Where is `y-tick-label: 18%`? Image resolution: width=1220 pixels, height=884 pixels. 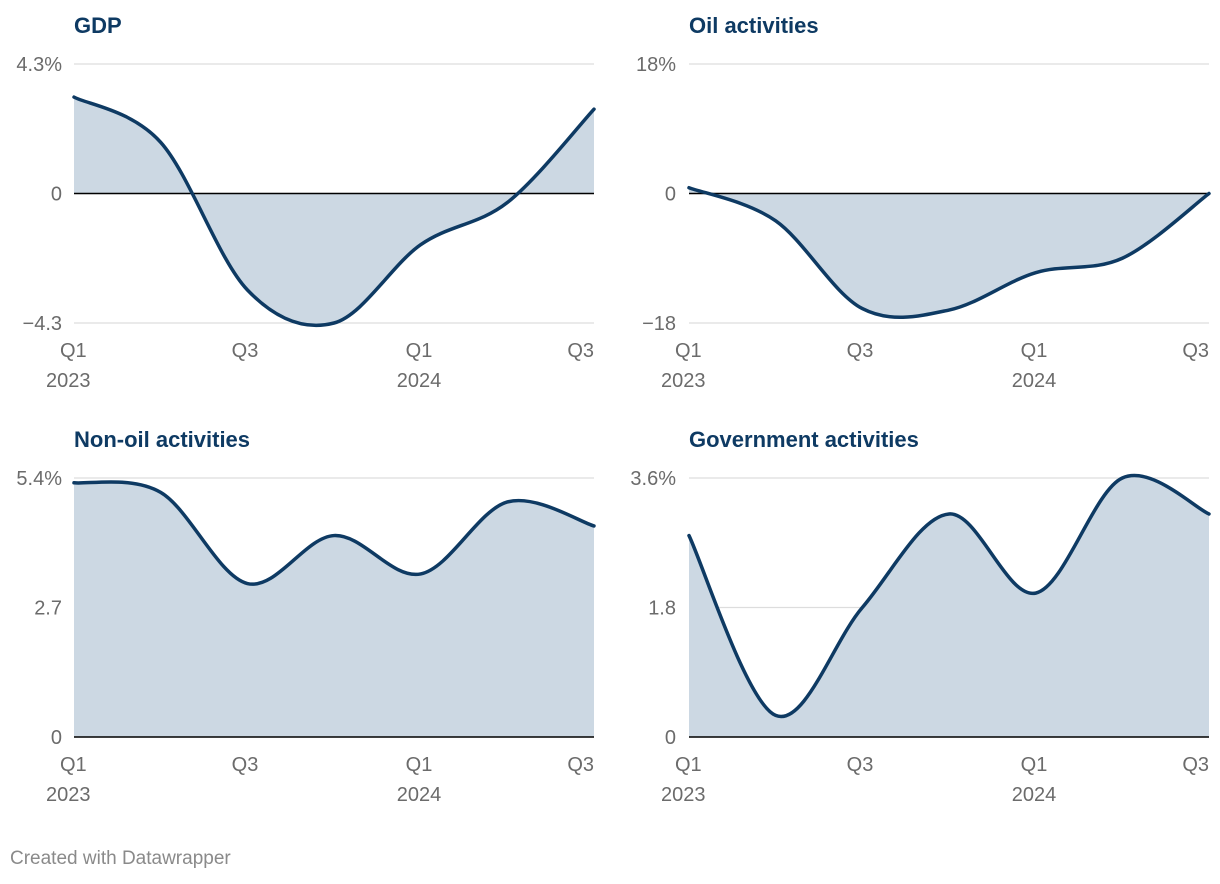
y-tick-label: 18% is located at coordinates (656, 65).